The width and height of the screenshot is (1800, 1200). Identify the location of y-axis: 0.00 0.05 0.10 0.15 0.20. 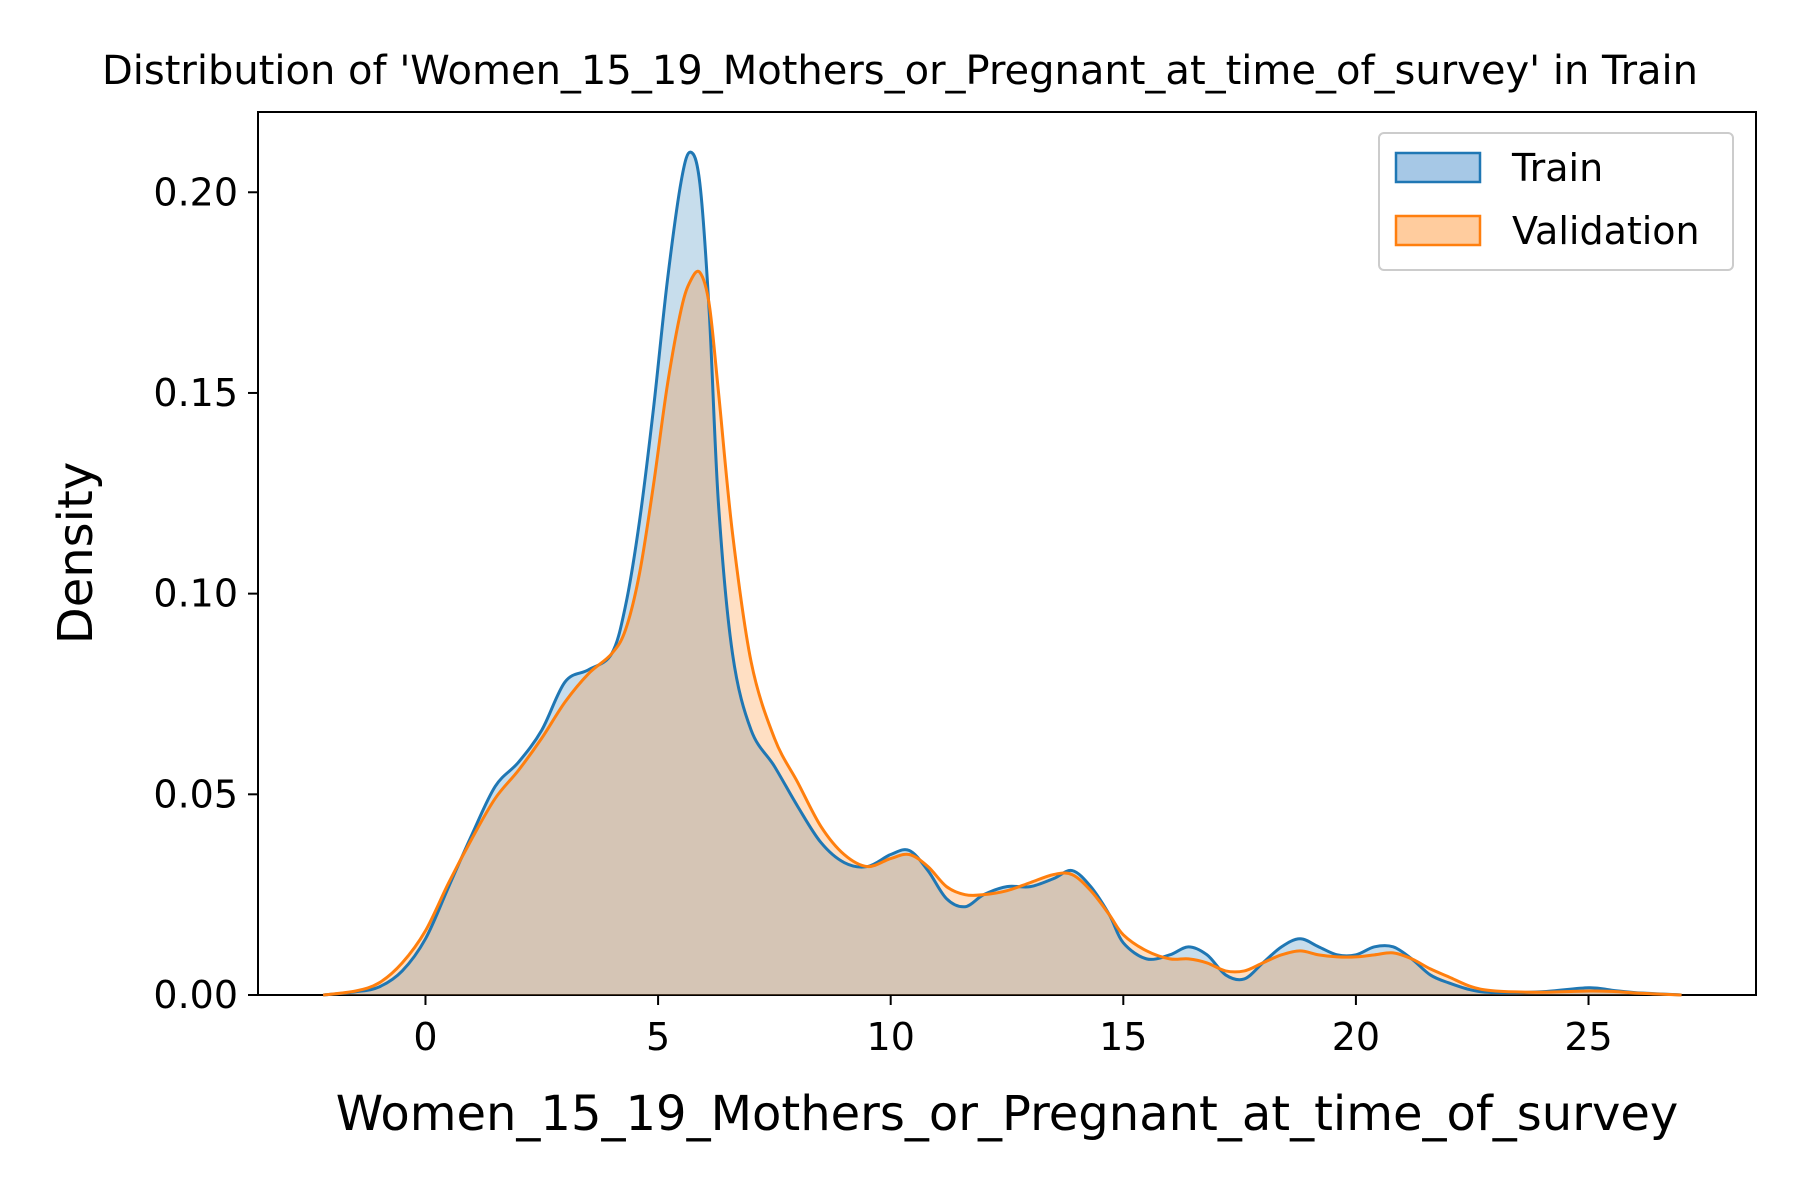
(205, 593).